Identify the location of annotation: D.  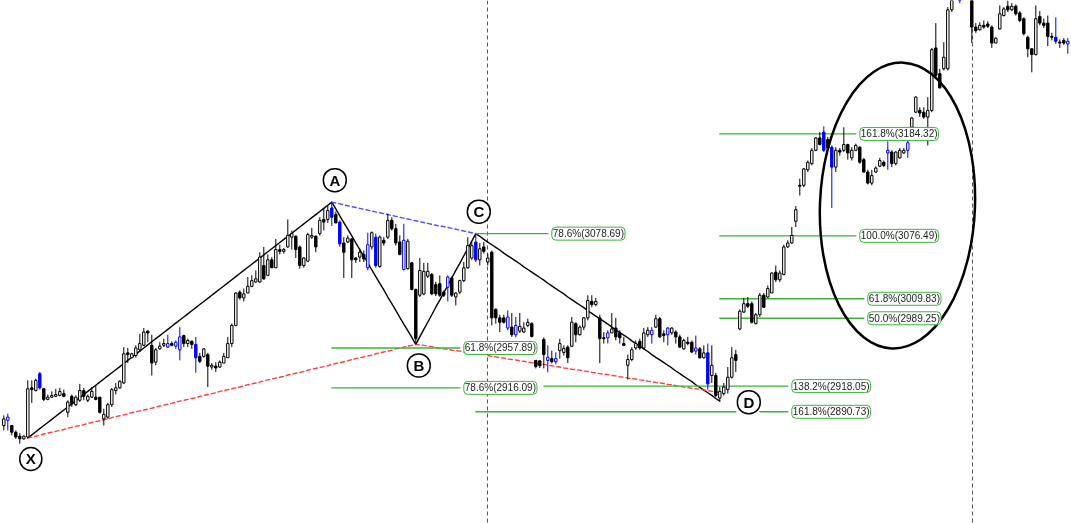
(749, 402).